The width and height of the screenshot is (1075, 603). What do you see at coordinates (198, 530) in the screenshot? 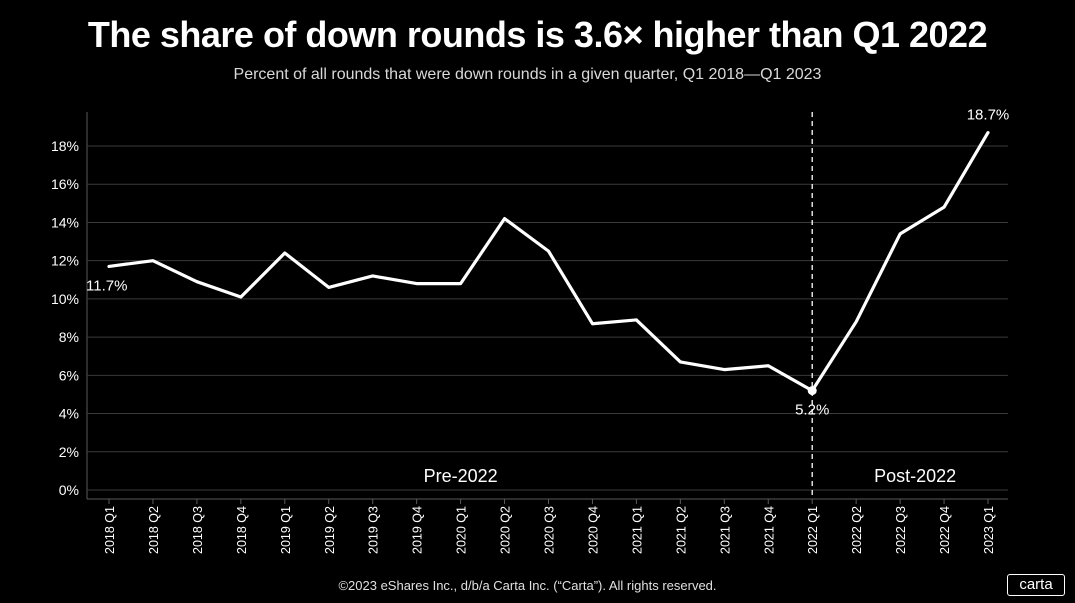
I see `x-tick-label: 2018 Q3` at bounding box center [198, 530].